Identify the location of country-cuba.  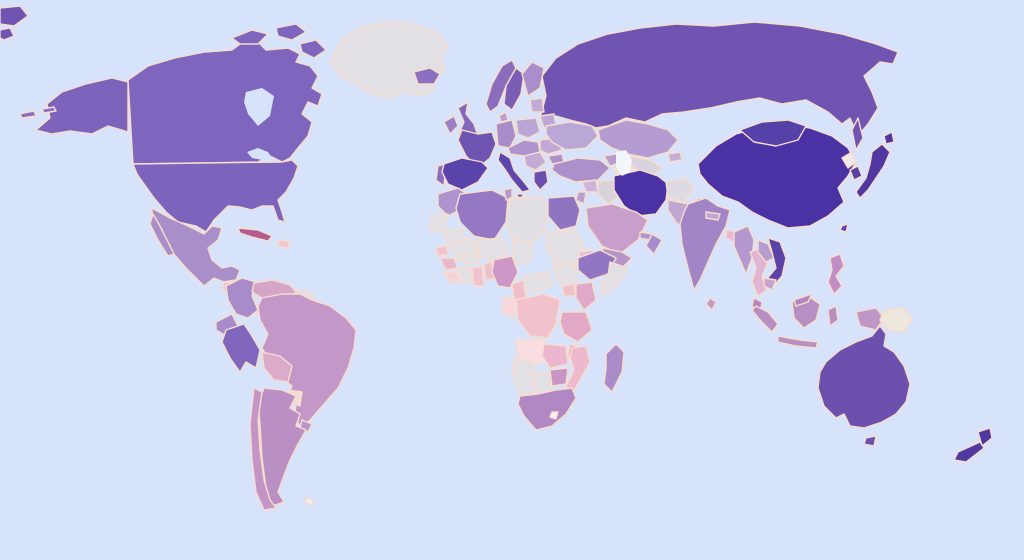
(255, 234).